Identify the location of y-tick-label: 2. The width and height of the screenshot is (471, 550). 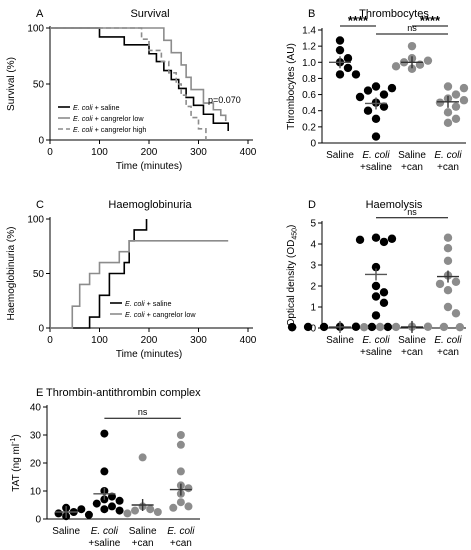
(313, 287).